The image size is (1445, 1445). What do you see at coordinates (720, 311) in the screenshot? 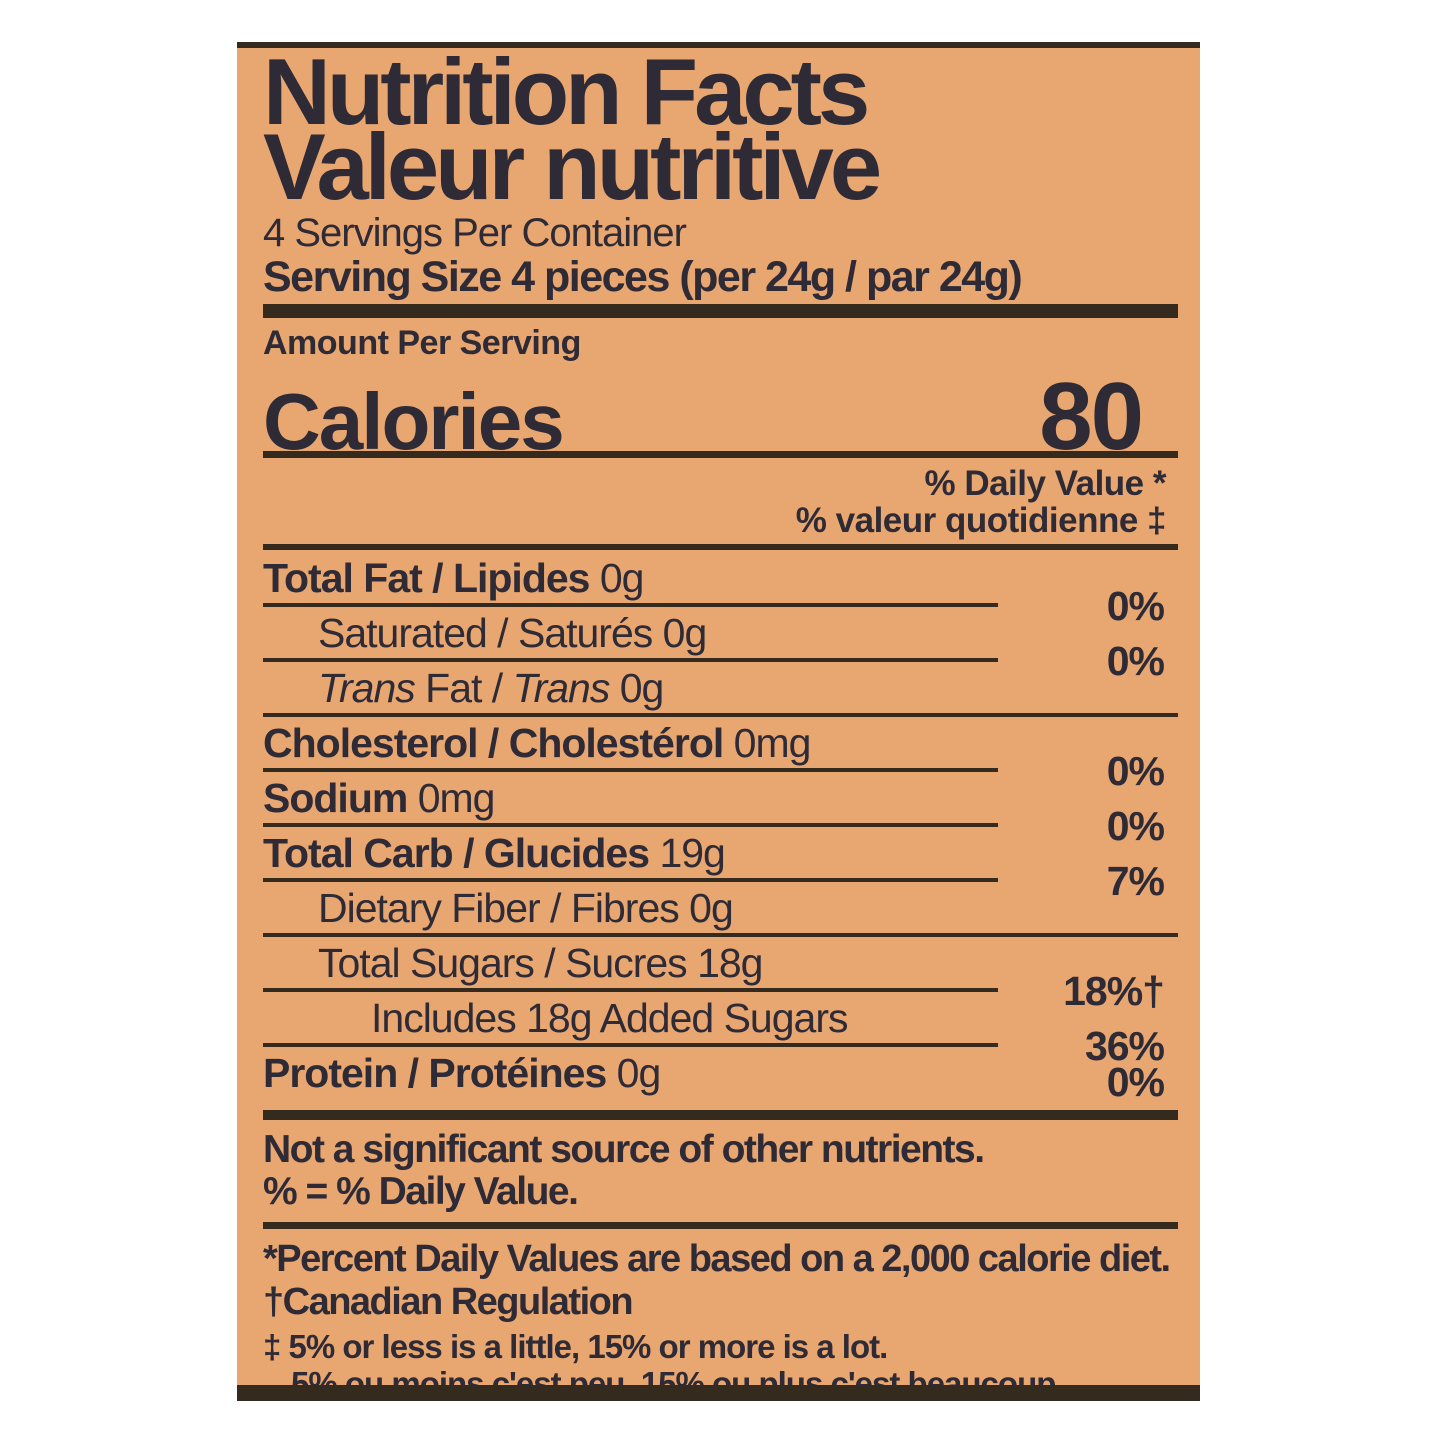
I see `header-divider` at bounding box center [720, 311].